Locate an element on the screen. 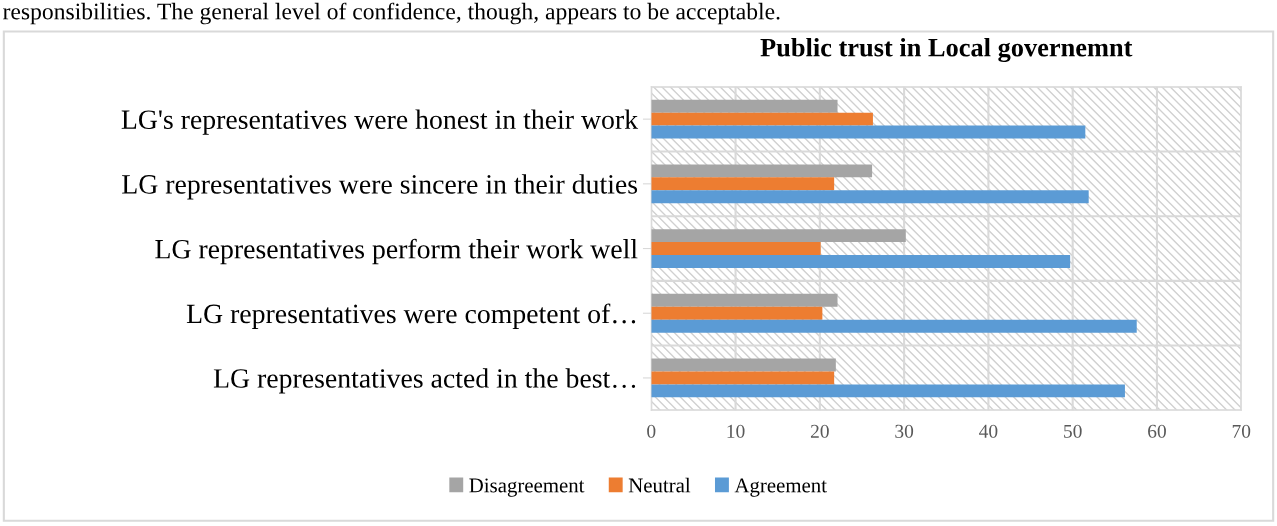  legend-label: Agreement is located at coordinates (780, 487).